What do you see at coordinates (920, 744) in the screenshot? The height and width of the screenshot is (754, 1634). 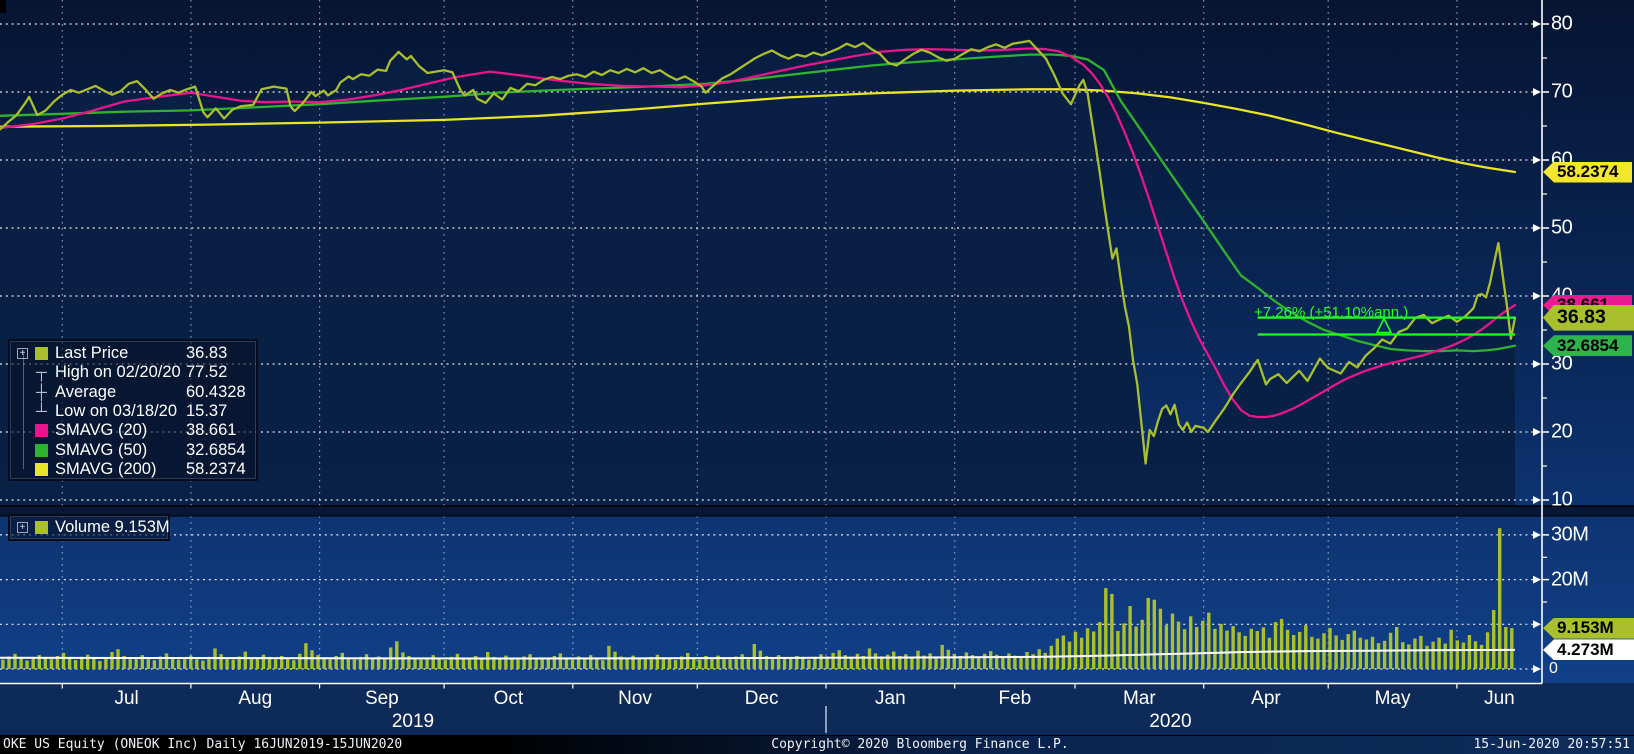 I see `copyright-text: Copyright© 2020 Bloomberg Finance L.P.` at bounding box center [920, 744].